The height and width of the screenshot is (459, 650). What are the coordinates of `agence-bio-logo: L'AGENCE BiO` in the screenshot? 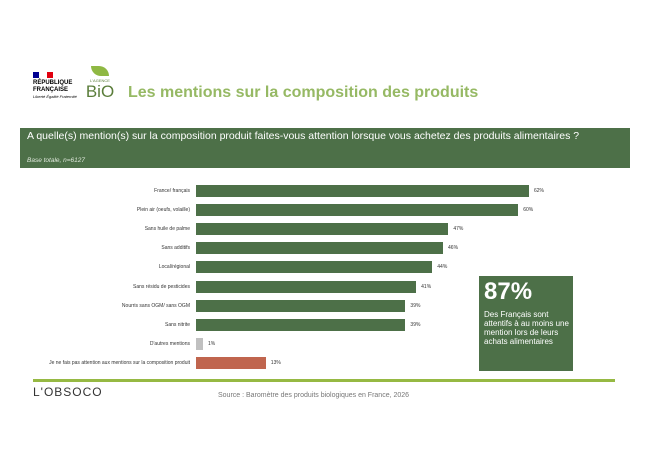 It's located at (100, 88).